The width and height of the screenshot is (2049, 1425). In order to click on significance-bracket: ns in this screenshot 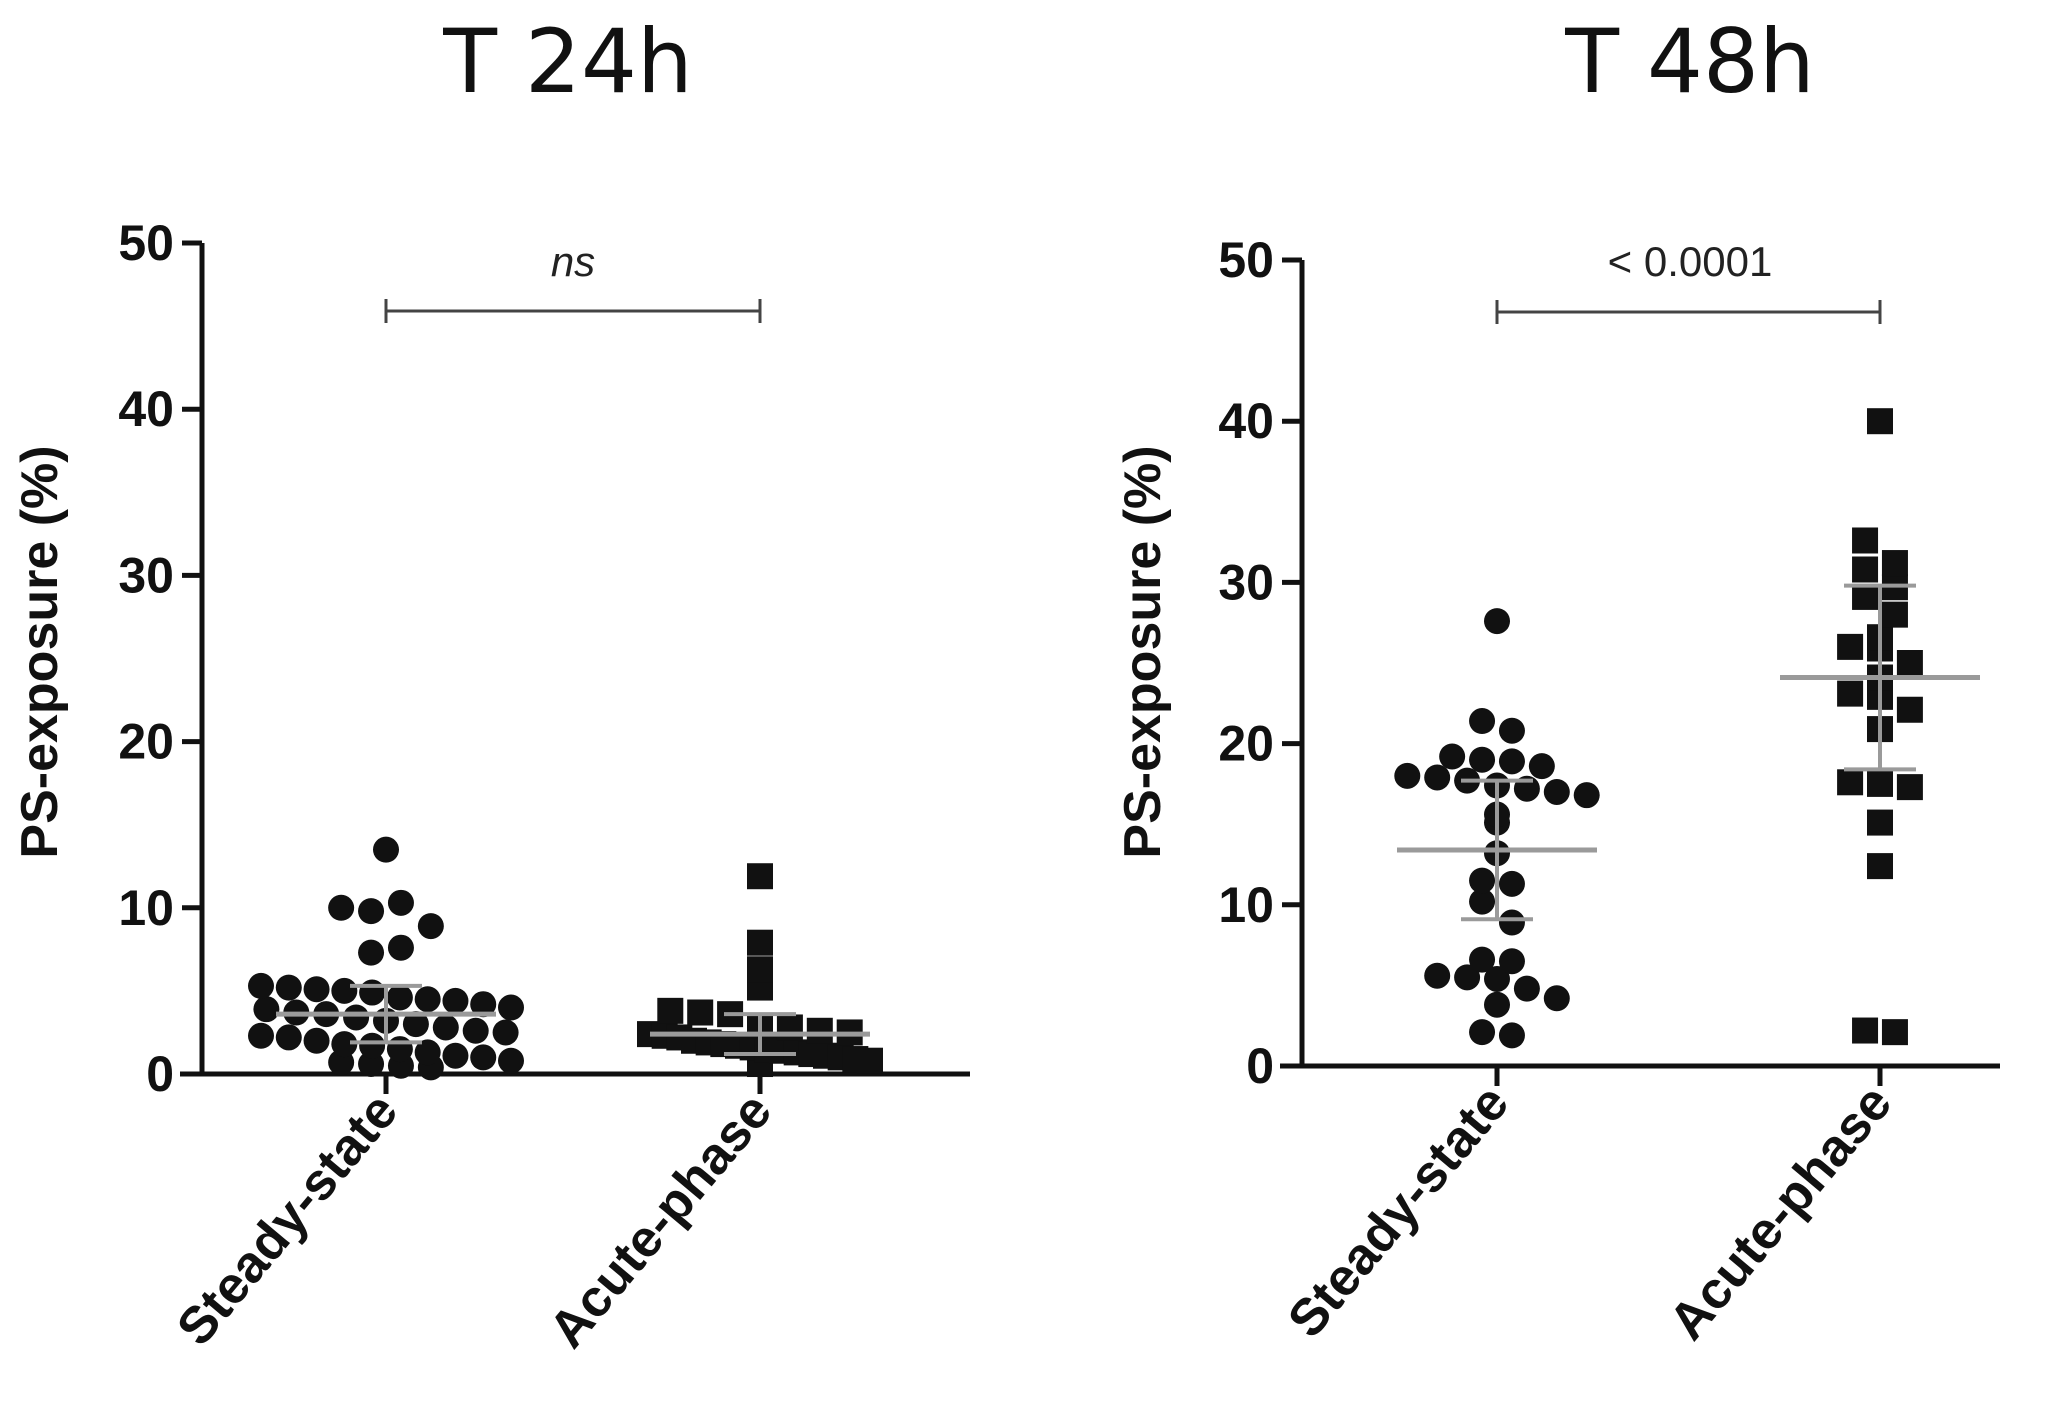, I will do `click(573, 280)`.